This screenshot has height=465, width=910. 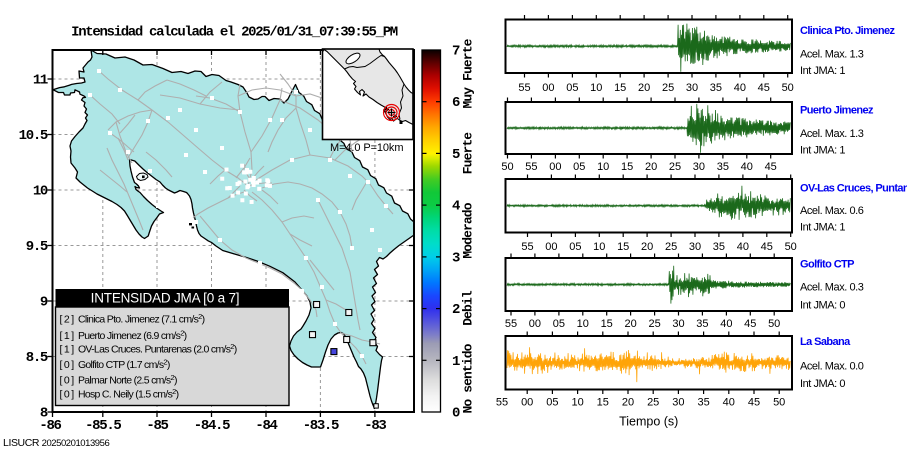 What do you see at coordinates (123, 336) in the screenshot?
I see `svg-text:[ 1 ] Puerto Jimenez (6.9 cm/: [ 1 ] Puerto Jimenez (6.9 cm/s2)` at bounding box center [123, 336].